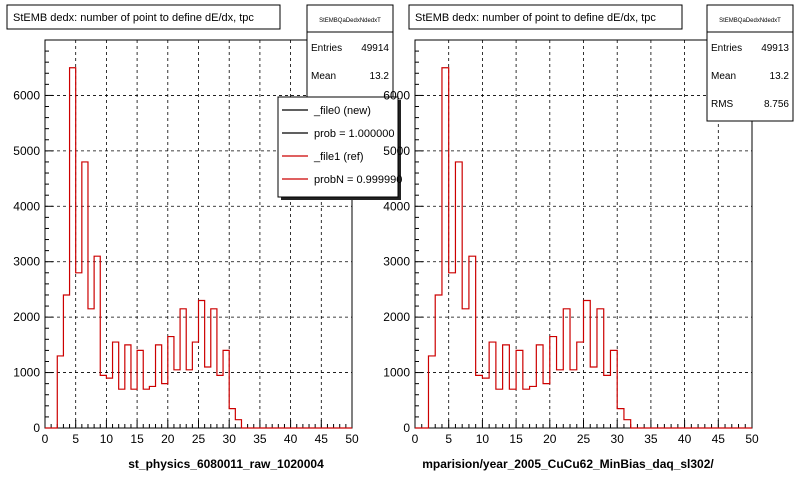  Describe the element at coordinates (338, 157) in the screenshot. I see `legend-label: _file1 (ref)` at that location.